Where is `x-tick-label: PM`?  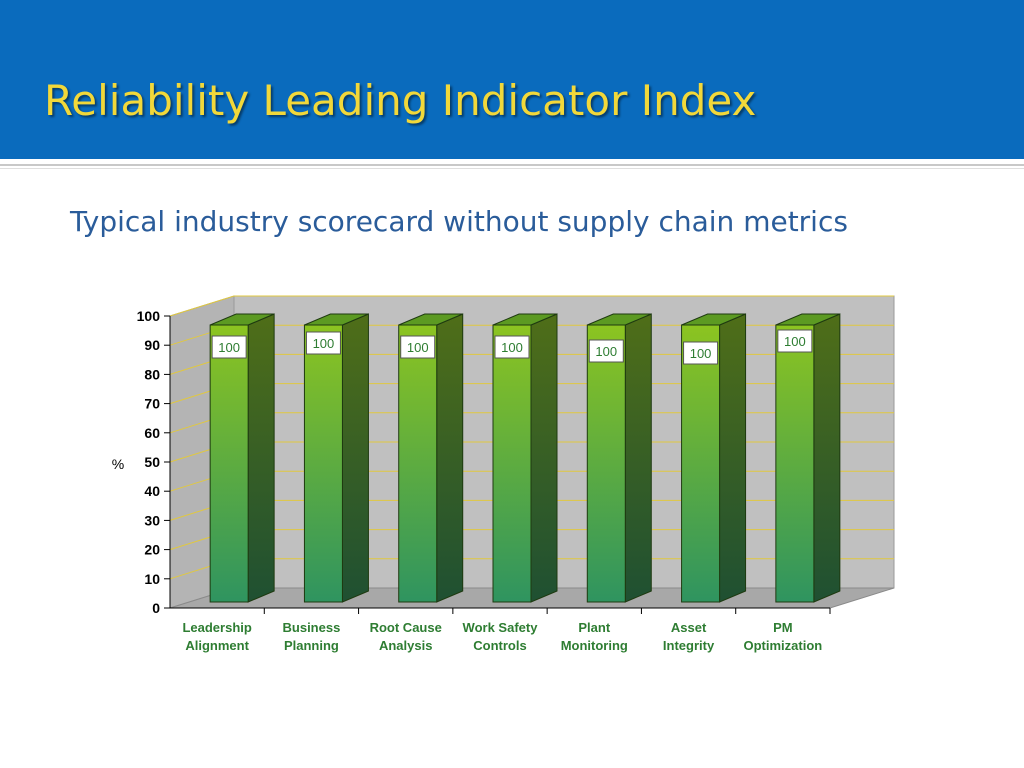
x-tick-label: PM is located at coordinates (783, 627).